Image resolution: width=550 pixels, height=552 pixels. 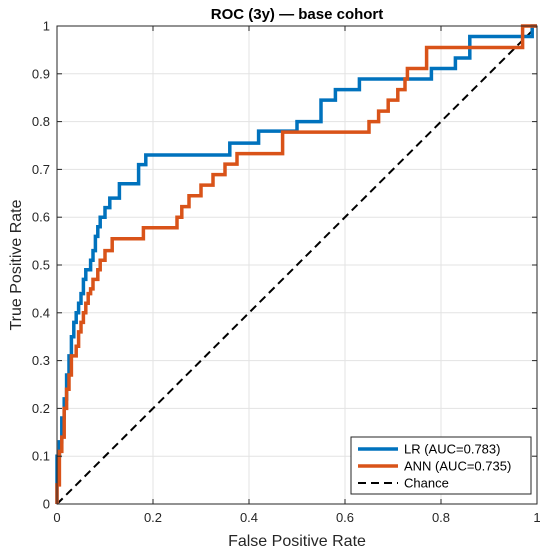 What do you see at coordinates (41, 73) in the screenshot?
I see `y-tick-label: 0.9` at bounding box center [41, 73].